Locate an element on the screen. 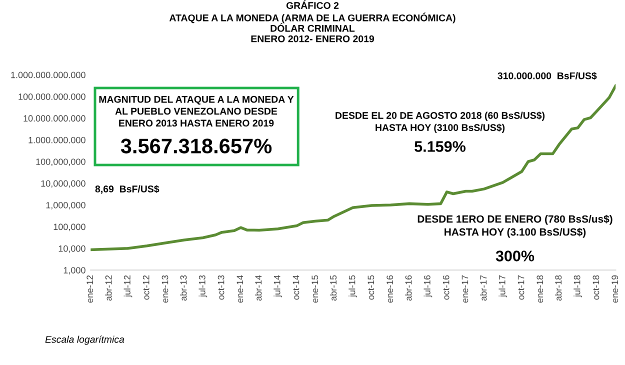 This screenshot has height=365, width=625. y-tick-label: 100,000,000 is located at coordinates (61, 162).